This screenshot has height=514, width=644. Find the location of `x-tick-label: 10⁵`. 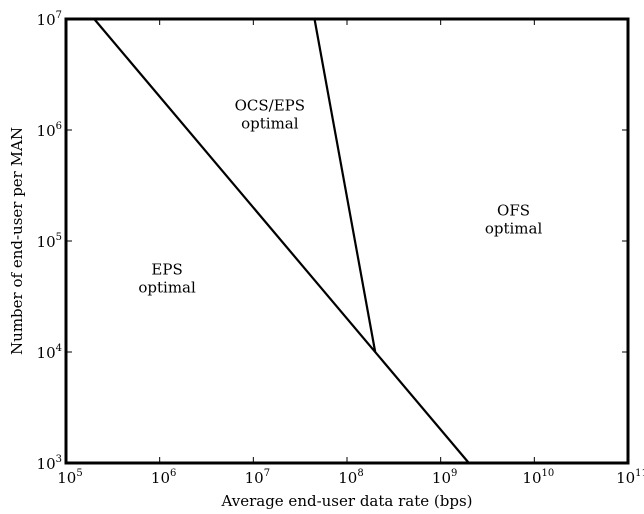

x-tick-label: 10⁵ is located at coordinates (69, 477).